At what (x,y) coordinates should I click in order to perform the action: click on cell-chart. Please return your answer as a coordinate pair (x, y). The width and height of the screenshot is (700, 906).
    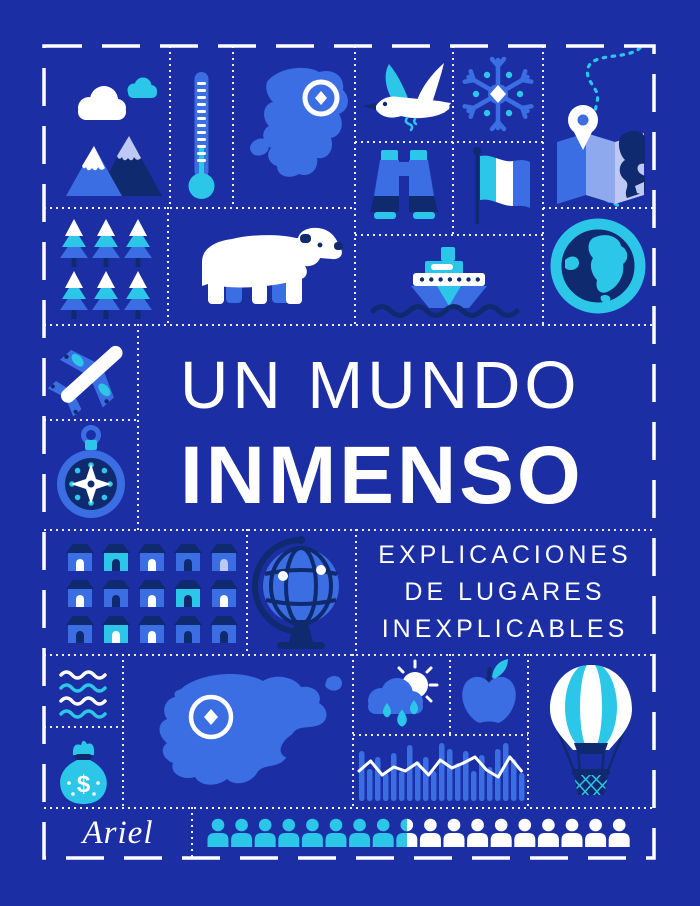
    Looking at the image, I should click on (440, 771).